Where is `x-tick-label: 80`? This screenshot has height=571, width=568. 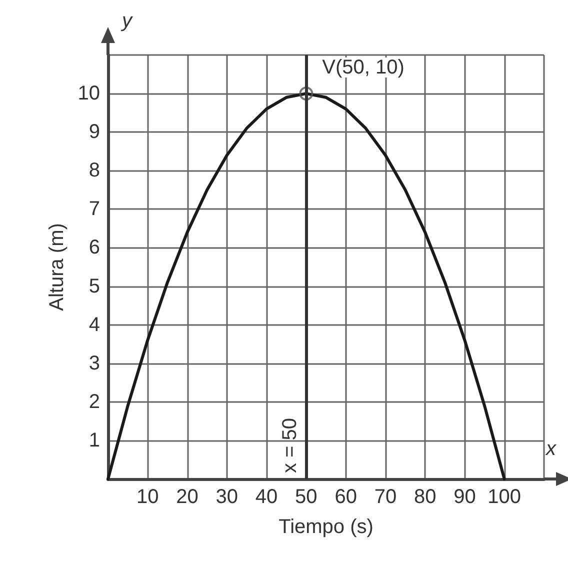
x-tick-label: 80 is located at coordinates (425, 497).